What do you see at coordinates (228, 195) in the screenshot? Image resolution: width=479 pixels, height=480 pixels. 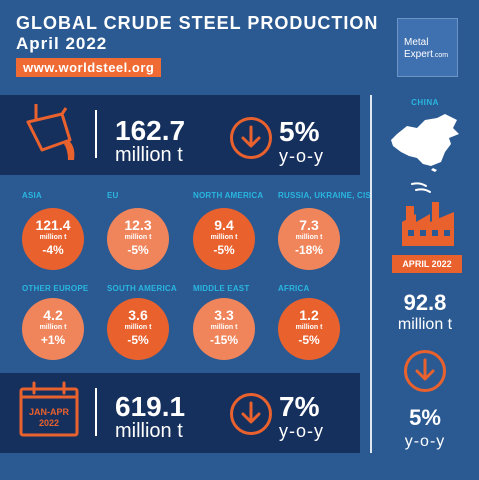 I see `region-label-north-america: NORTH AMERICA` at bounding box center [228, 195].